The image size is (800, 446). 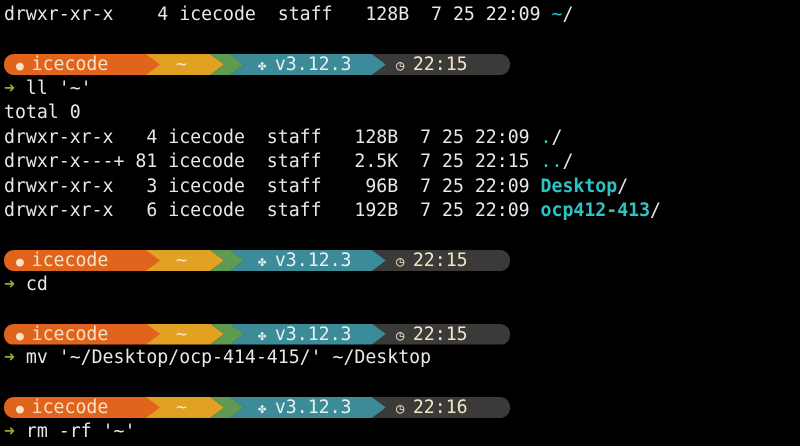 What do you see at coordinates (42, 112) in the screenshot?
I see `output-line: total 0` at bounding box center [42, 112].